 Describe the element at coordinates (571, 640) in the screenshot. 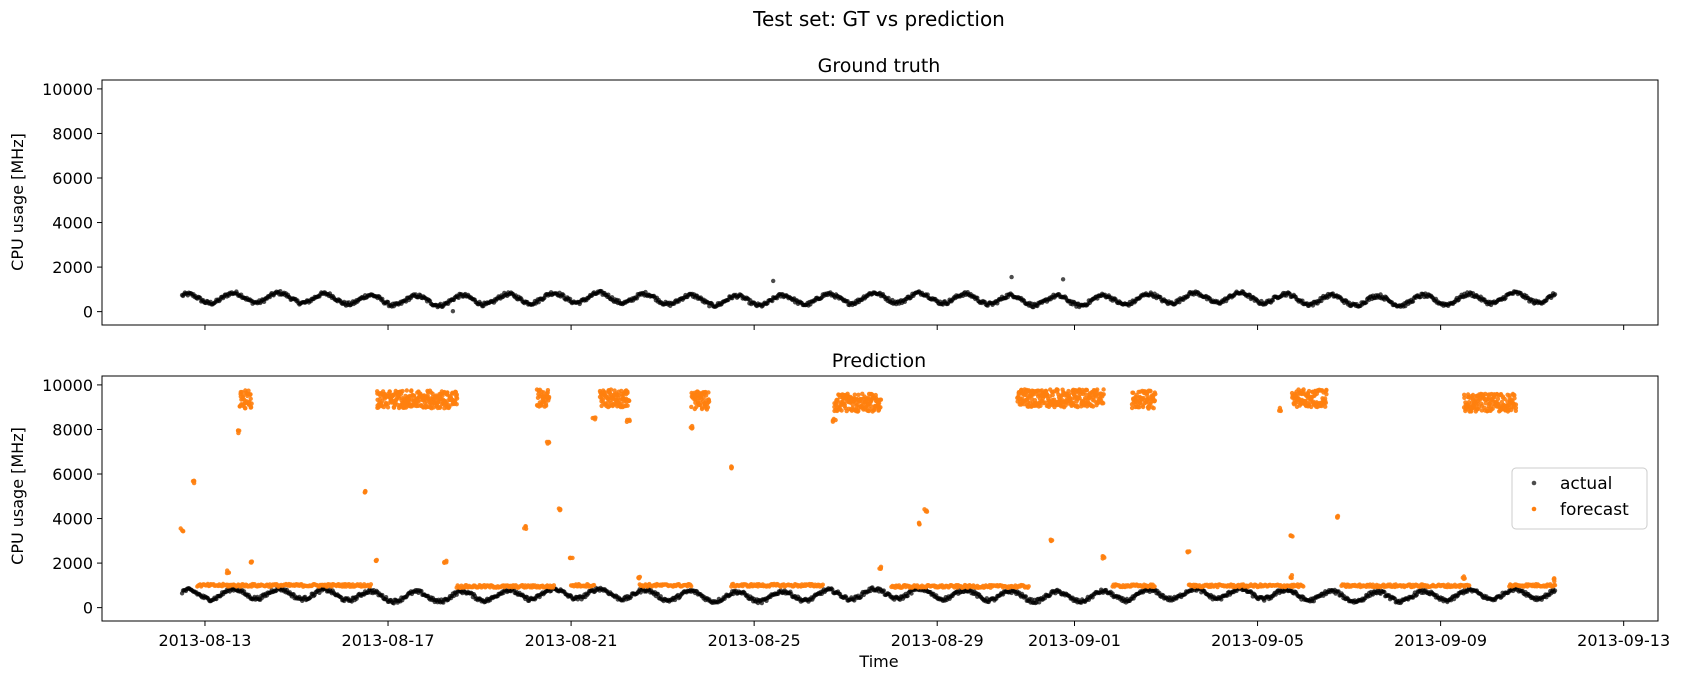

I see `x-tick-label: 2013-08-21` at that location.